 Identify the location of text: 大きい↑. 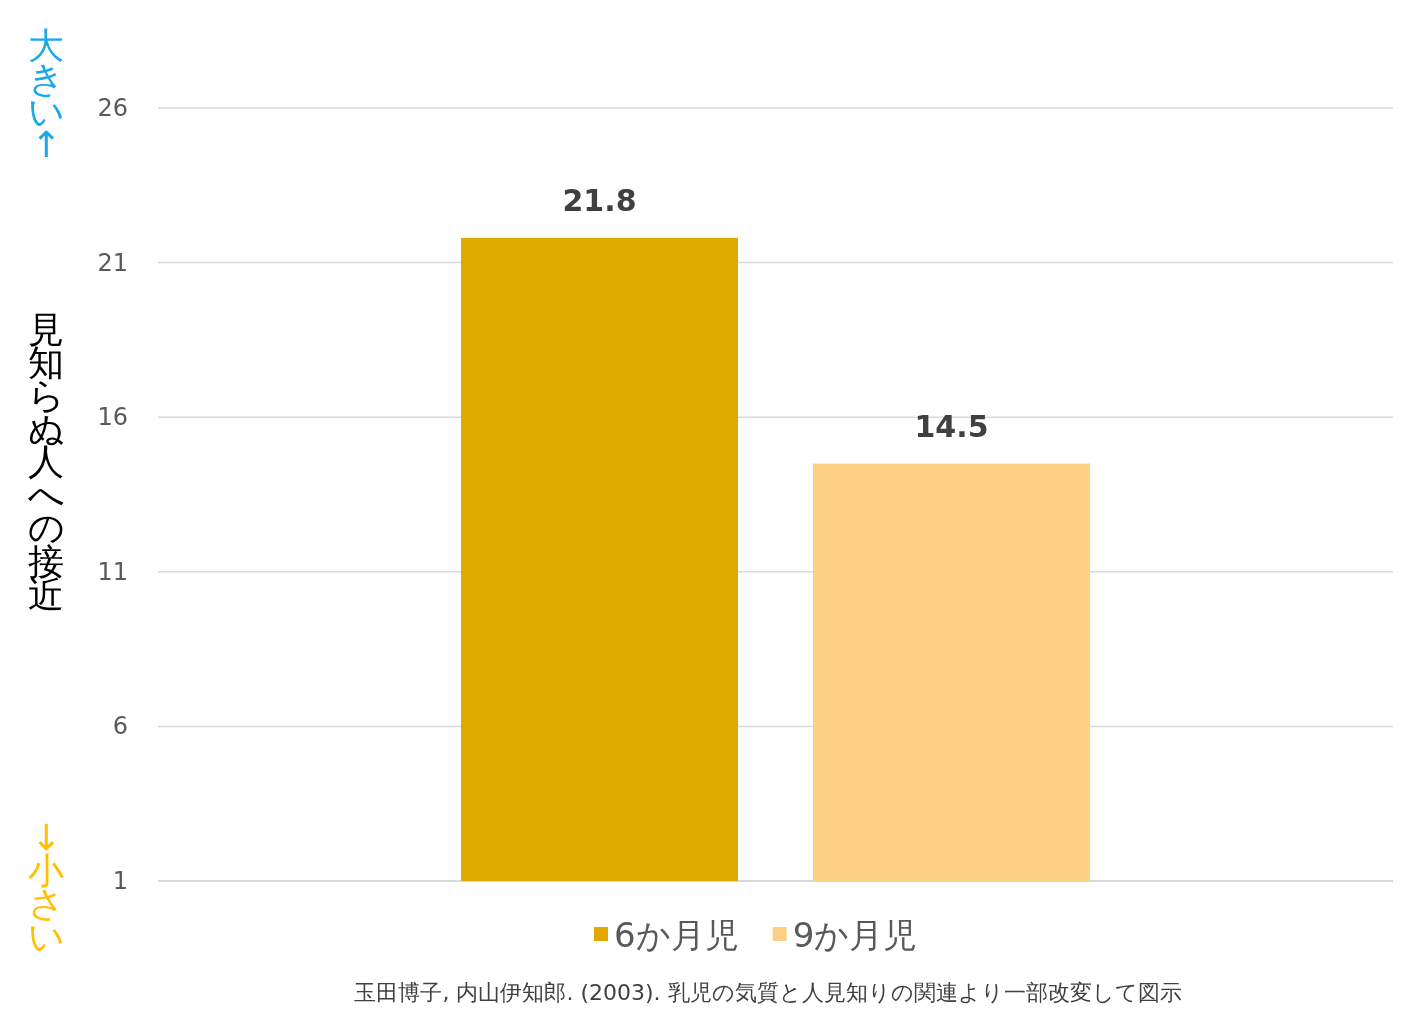
(46, 95).